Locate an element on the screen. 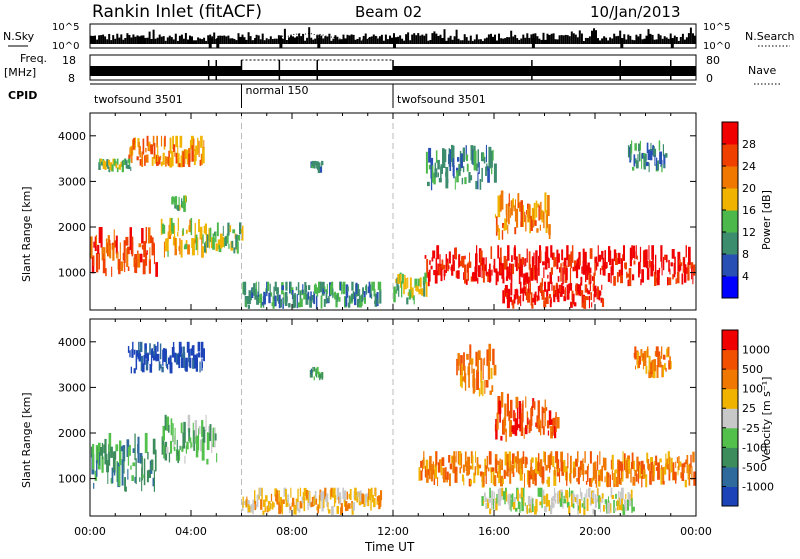  y-tick-label: 1000 is located at coordinates (72, 479).